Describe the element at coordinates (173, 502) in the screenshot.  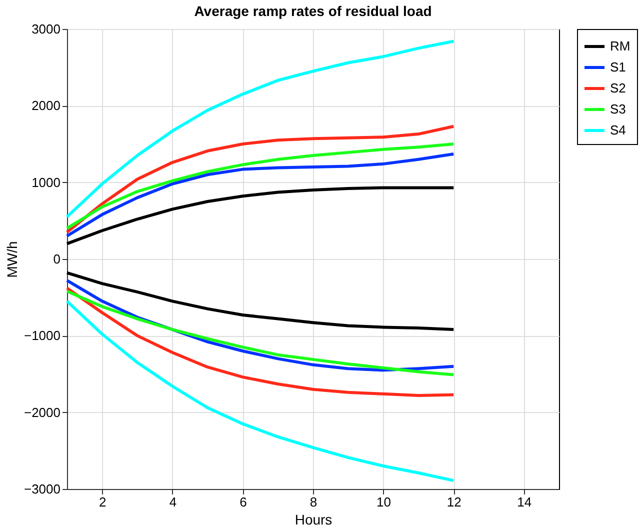
I see `x-tick-label: 4` at that location.